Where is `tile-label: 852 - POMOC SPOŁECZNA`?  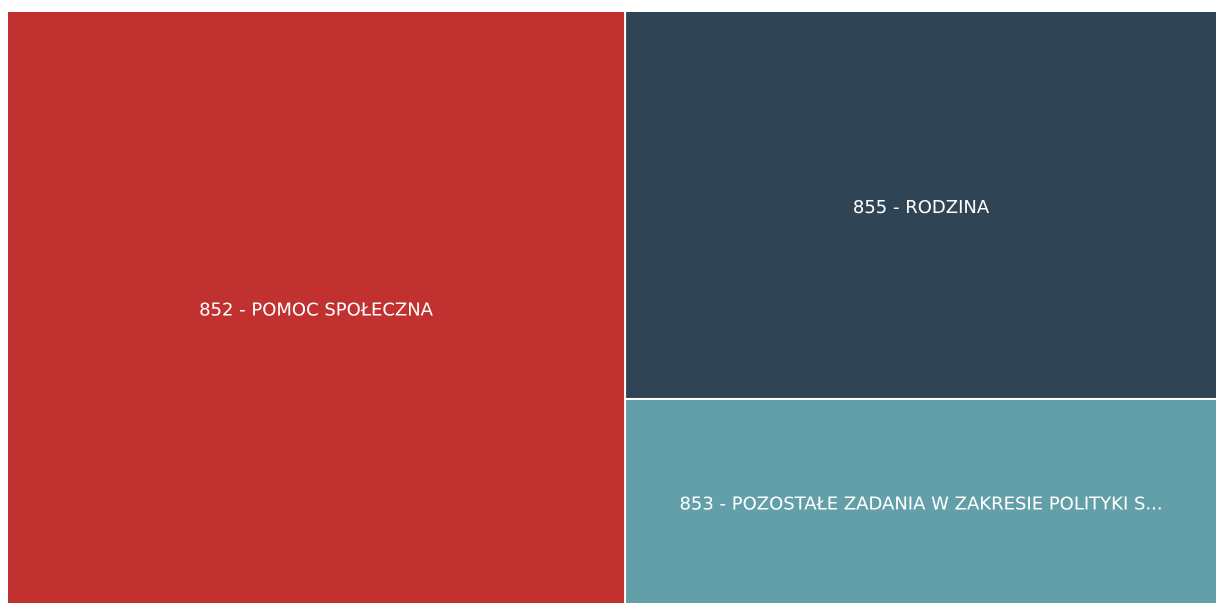
tile-label: 852 - POMOC SPOŁECZNA is located at coordinates (316, 310).